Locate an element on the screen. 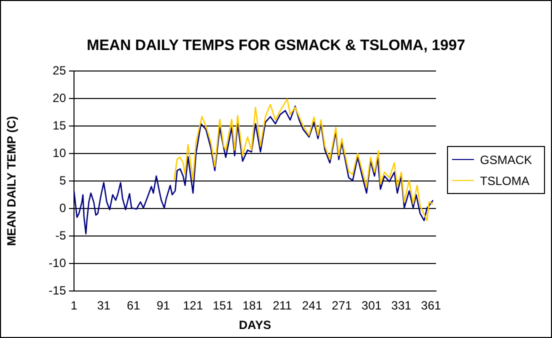 This screenshot has height=338, width=552. x-tick-label: 181 is located at coordinates (252, 305).